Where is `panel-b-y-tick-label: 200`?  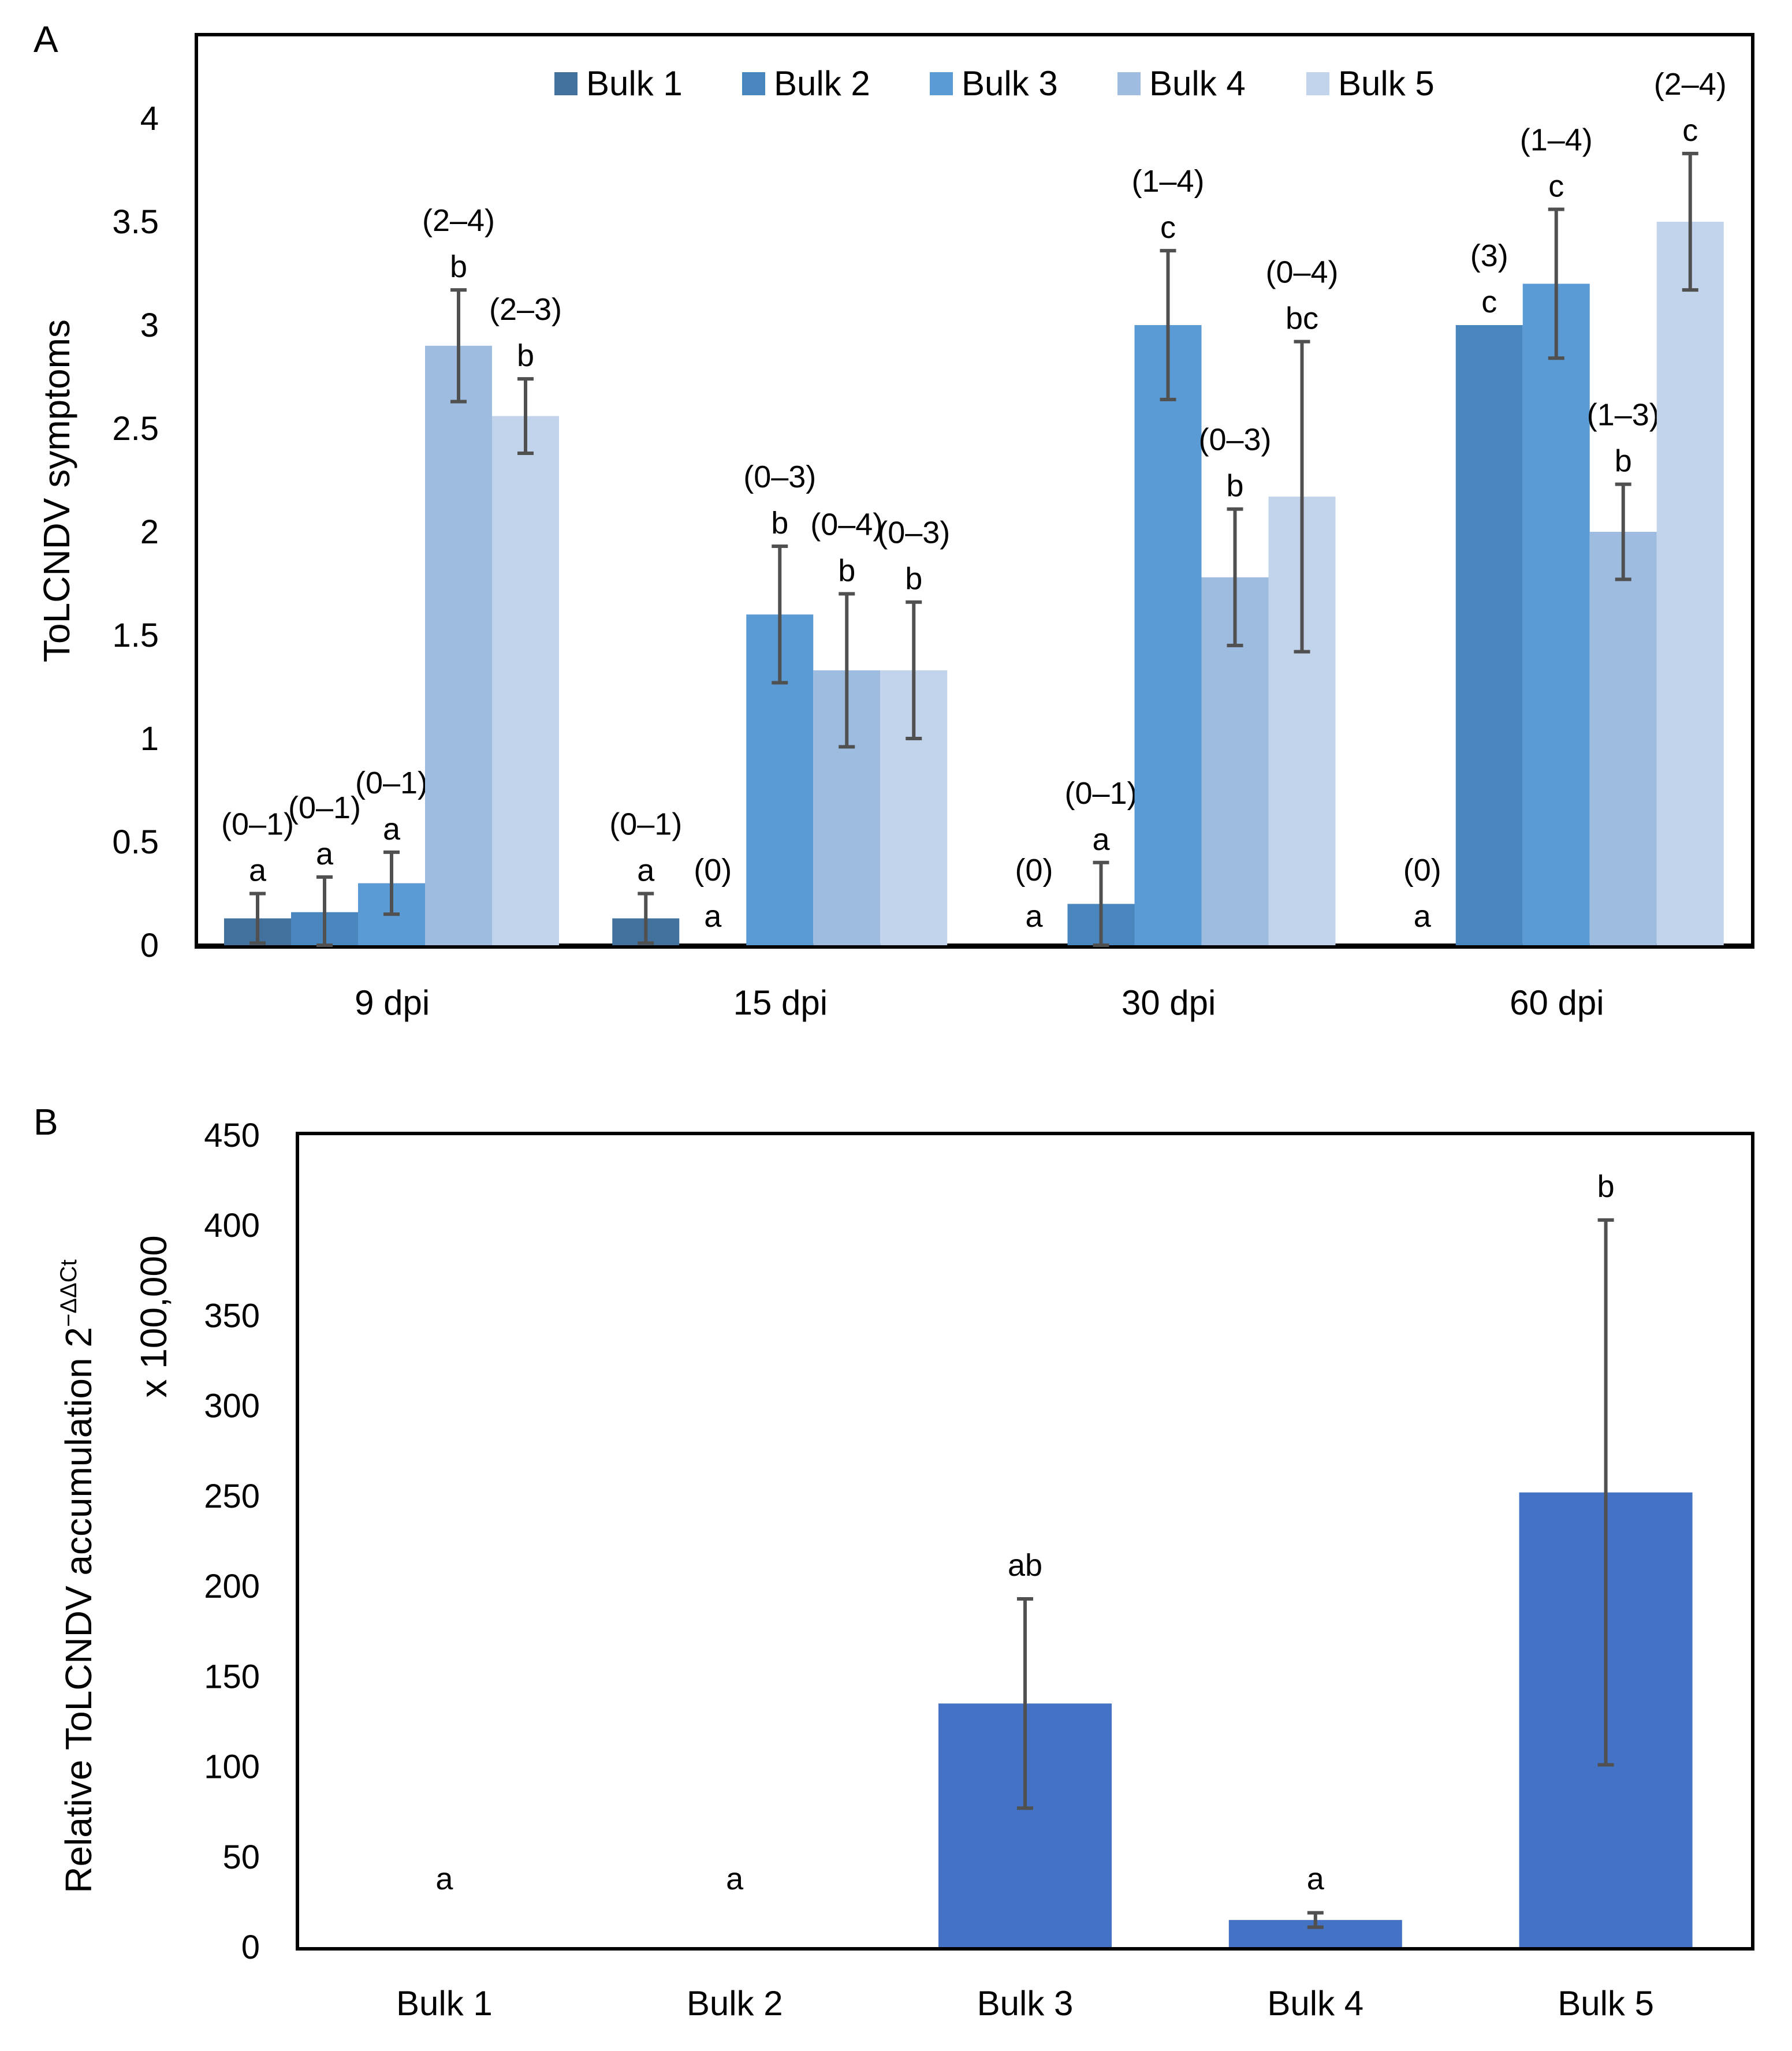 panel-b-y-tick-label: 200 is located at coordinates (232, 1586).